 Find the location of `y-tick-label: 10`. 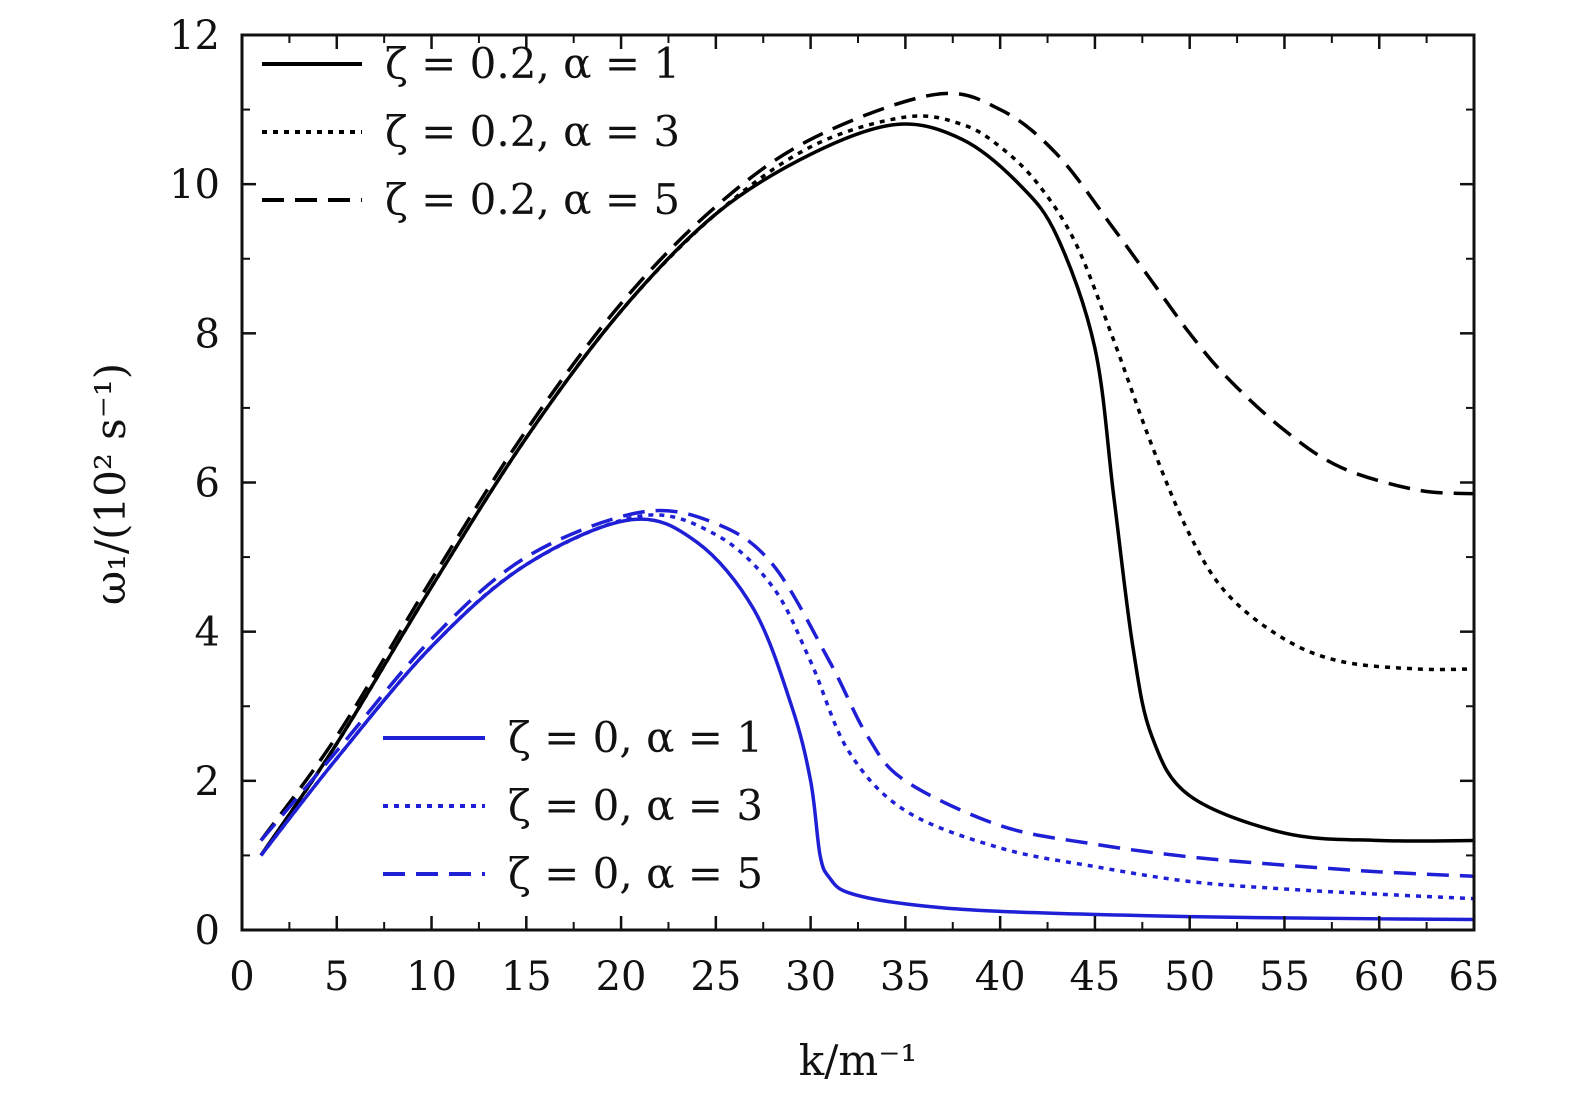

y-tick-label: 10 is located at coordinates (194, 185).